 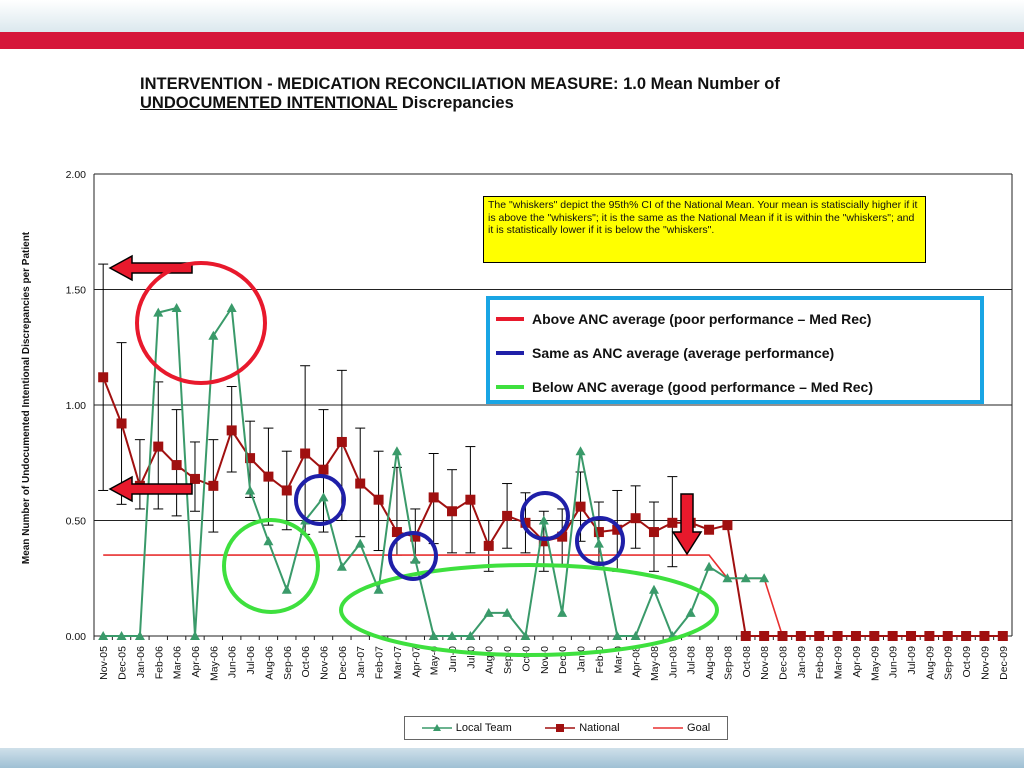 I want to click on series-legend-national-label: National, so click(x=599, y=728).